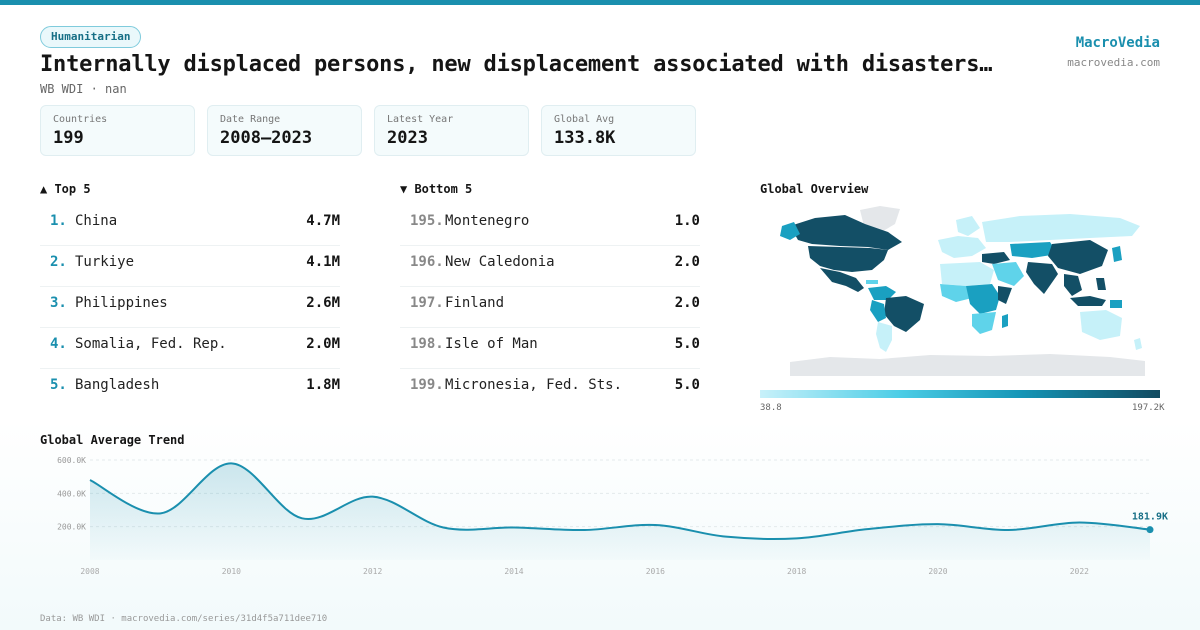 The height and width of the screenshot is (630, 1200). I want to click on stat-label: Latest Year, so click(420, 119).